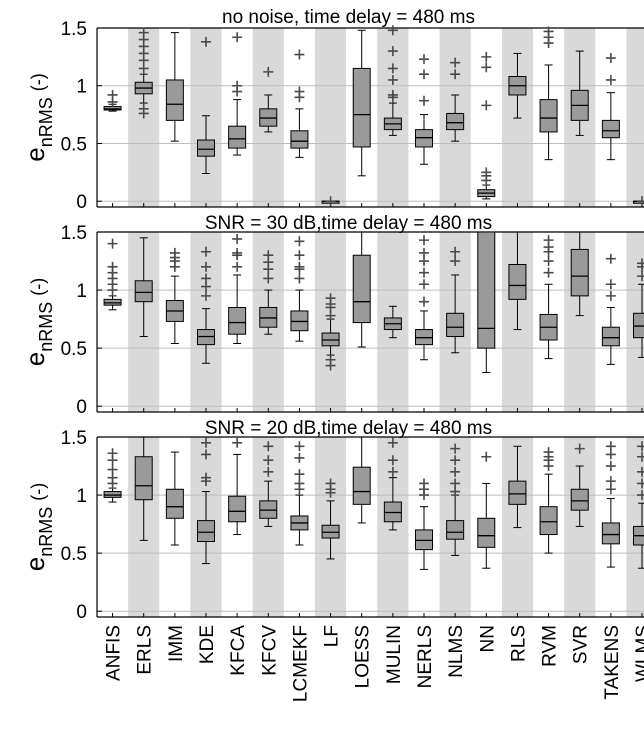 The image size is (644, 736). Describe the element at coordinates (300, 663) in the screenshot. I see `x-category-label: LCMEKF` at that location.